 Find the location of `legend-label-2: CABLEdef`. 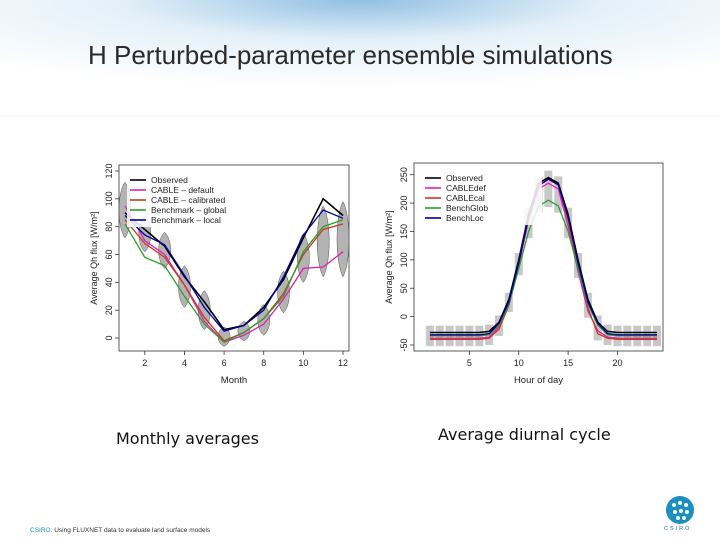

legend-label-2: CABLEdef is located at coordinates (466, 188).